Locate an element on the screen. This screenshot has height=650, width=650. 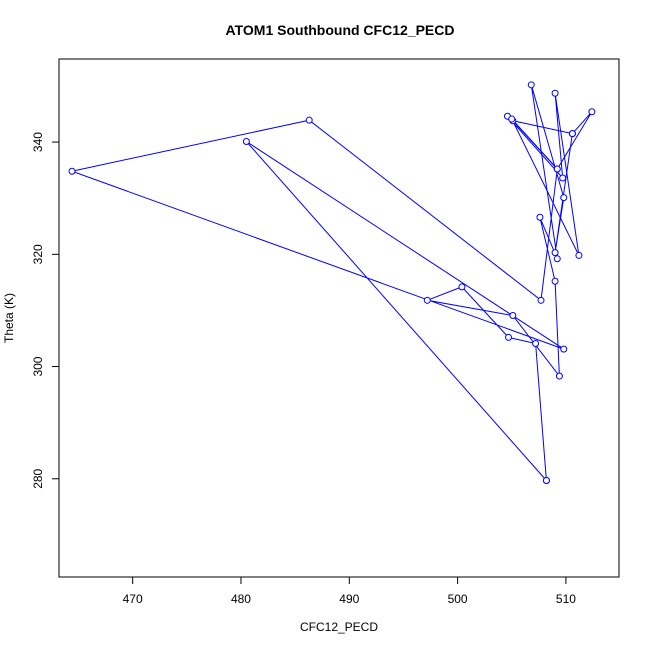
x-tick-label: 500 is located at coordinates (458, 599).